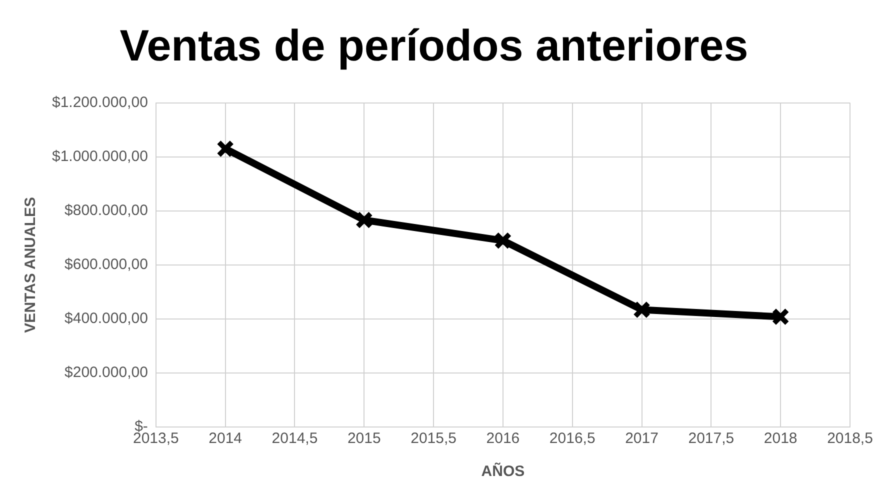 Image resolution: width=888 pixels, height=499 pixels. I want to click on x-tick-label: 2016, so click(503, 439).